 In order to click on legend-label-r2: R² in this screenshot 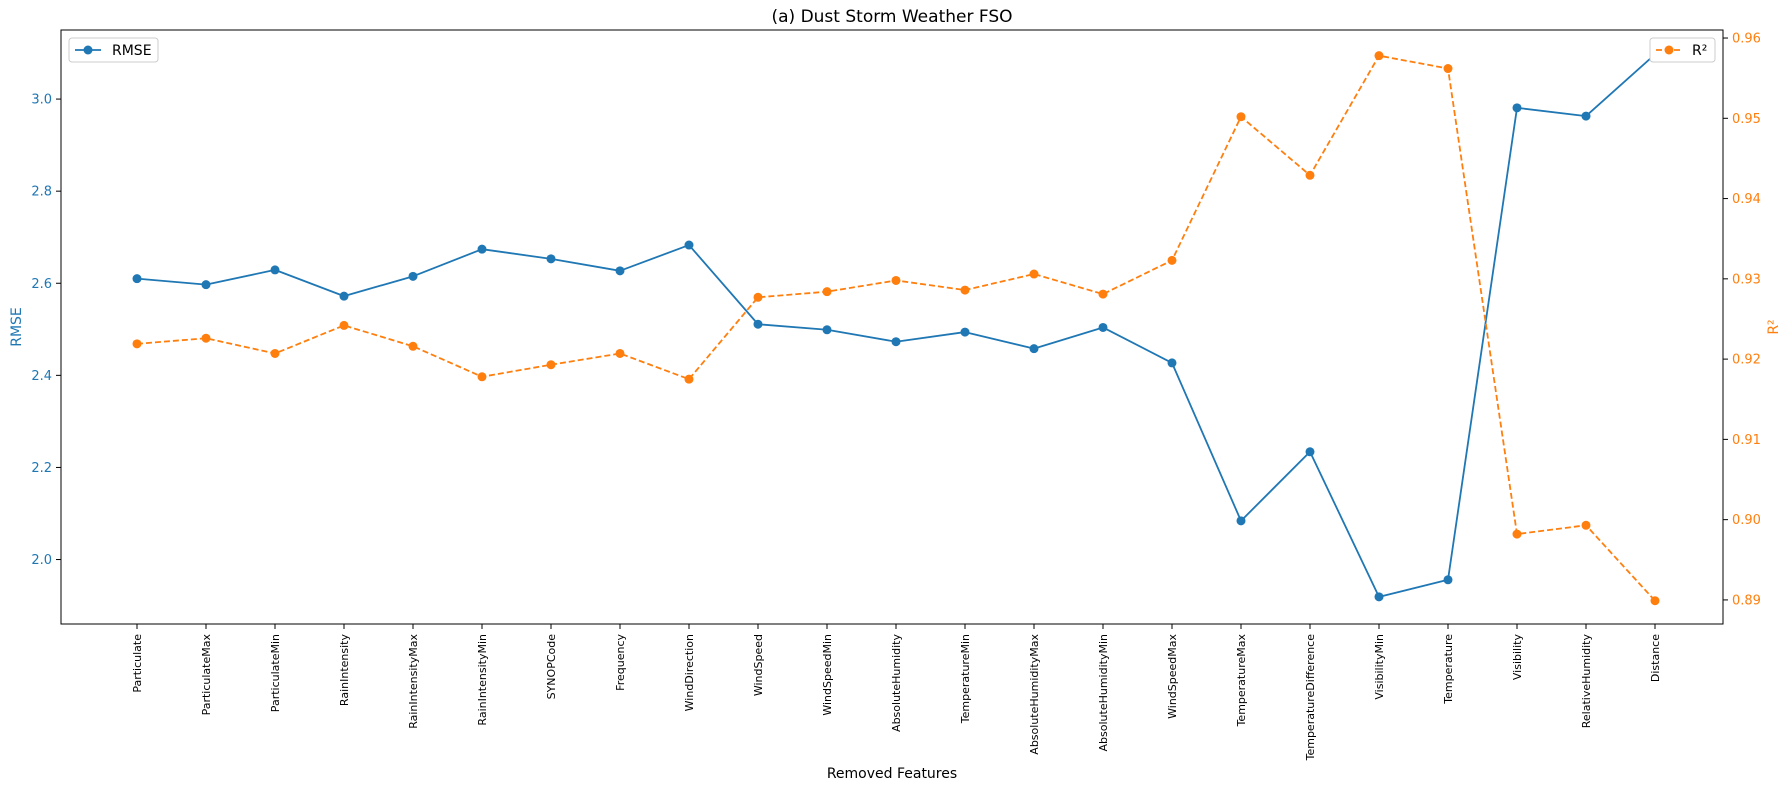, I will do `click(1699, 51)`.